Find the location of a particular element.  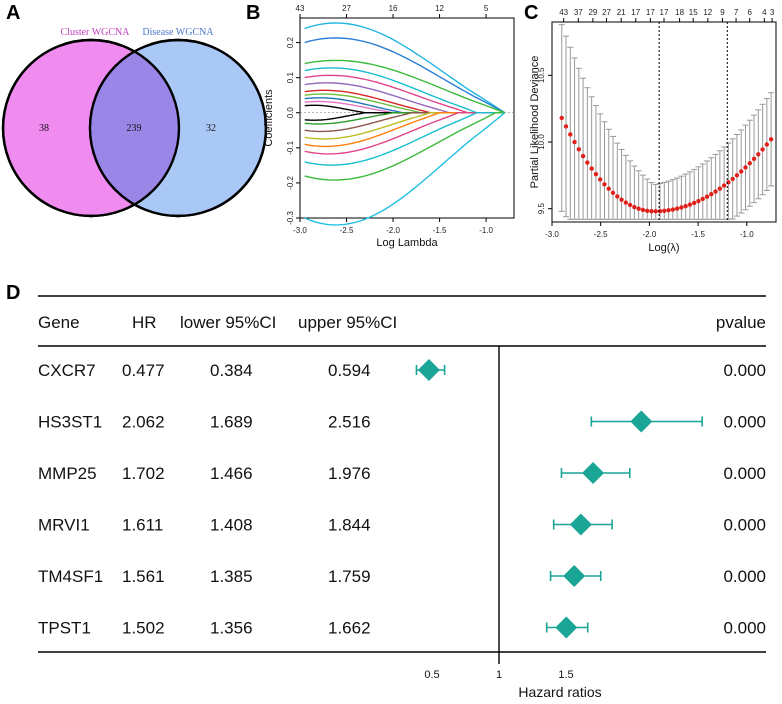

lasso-x-label: Log Lambda is located at coordinates (407, 243).